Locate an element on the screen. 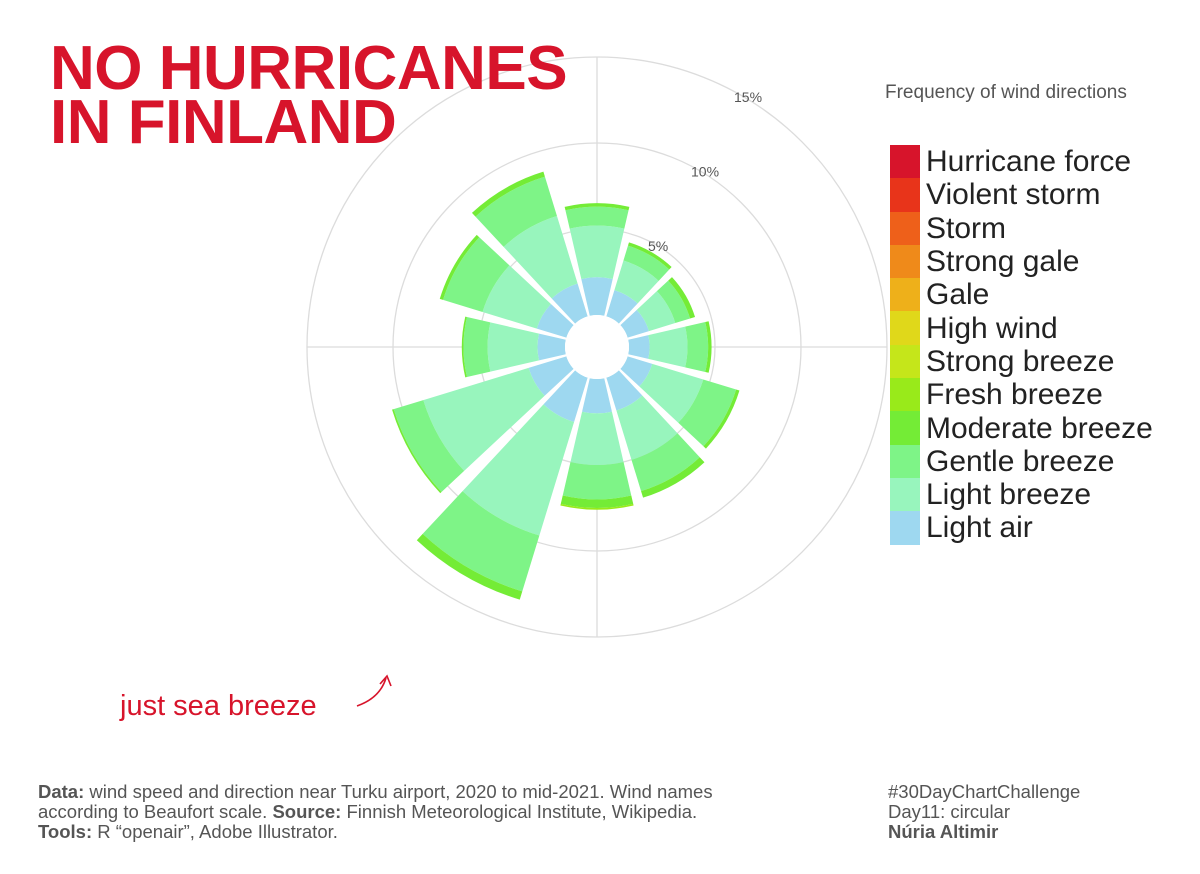 This screenshot has height=874, width=1200. radial-tick-label: 15% is located at coordinates (748, 97).